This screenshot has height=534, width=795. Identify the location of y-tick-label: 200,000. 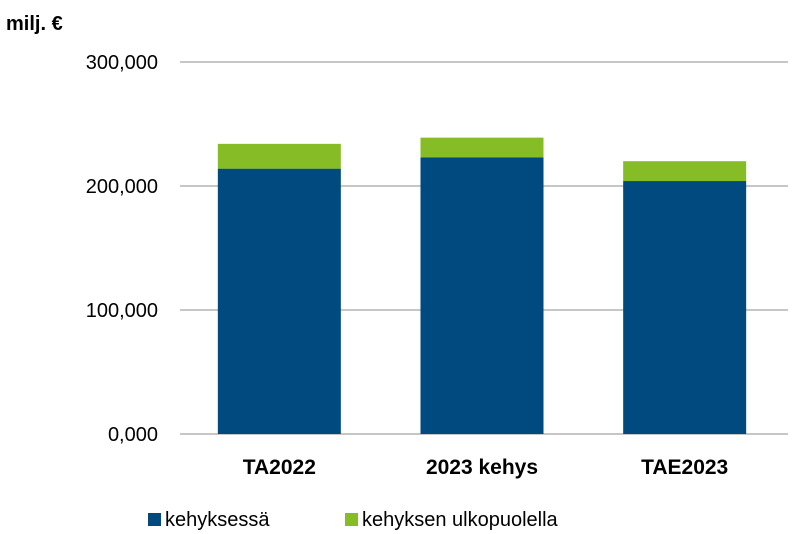
(122, 187).